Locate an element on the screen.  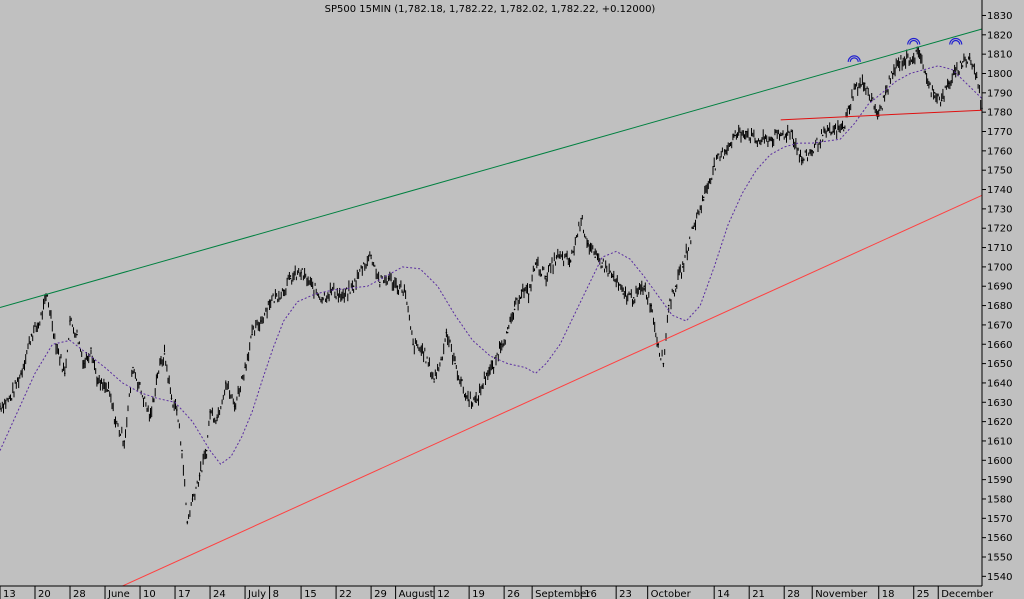
date-tick-label: September is located at coordinates (563, 594).